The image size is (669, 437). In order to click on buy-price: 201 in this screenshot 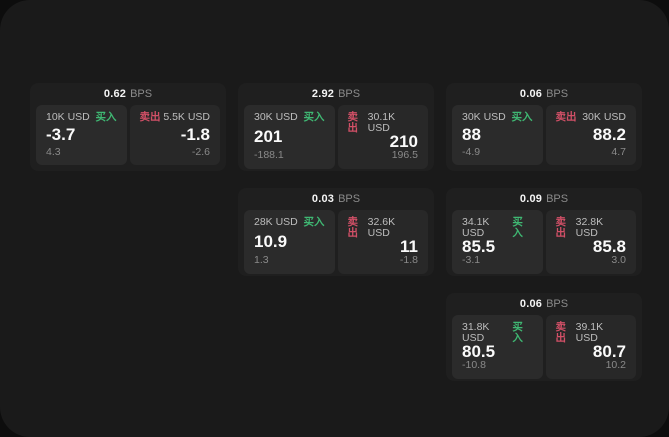, I will do `click(268, 136)`.